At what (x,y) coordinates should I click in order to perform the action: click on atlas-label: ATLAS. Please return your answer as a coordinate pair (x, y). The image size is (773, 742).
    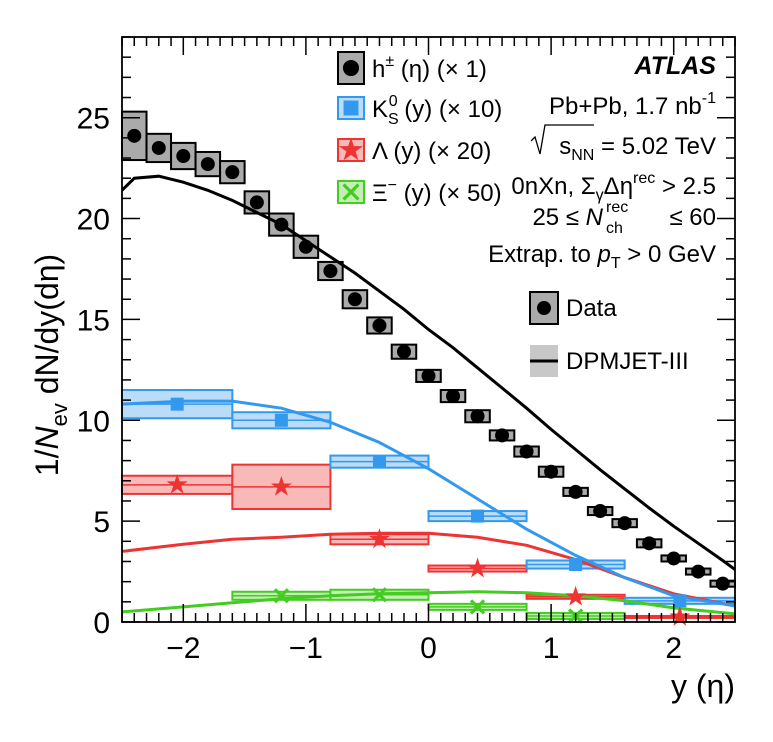
    Looking at the image, I should click on (675, 66).